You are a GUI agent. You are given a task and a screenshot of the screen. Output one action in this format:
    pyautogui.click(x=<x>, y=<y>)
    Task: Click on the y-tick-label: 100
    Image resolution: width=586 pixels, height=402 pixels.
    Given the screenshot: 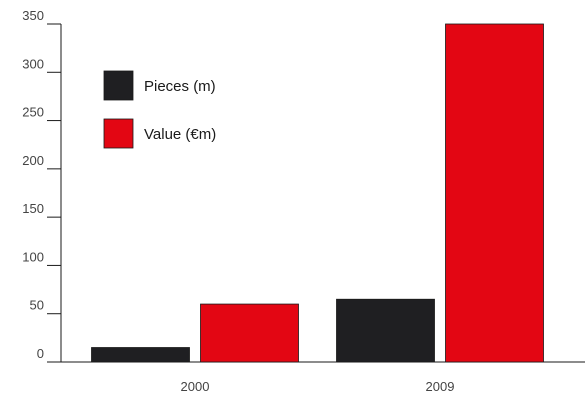 What is the action you would take?
    pyautogui.click(x=33, y=256)
    